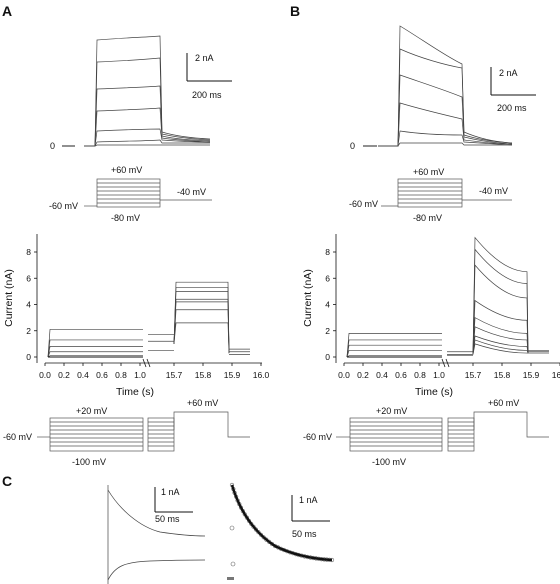  I want to click on iv-protocol-bottom-a: -100 mV, so click(89, 462).